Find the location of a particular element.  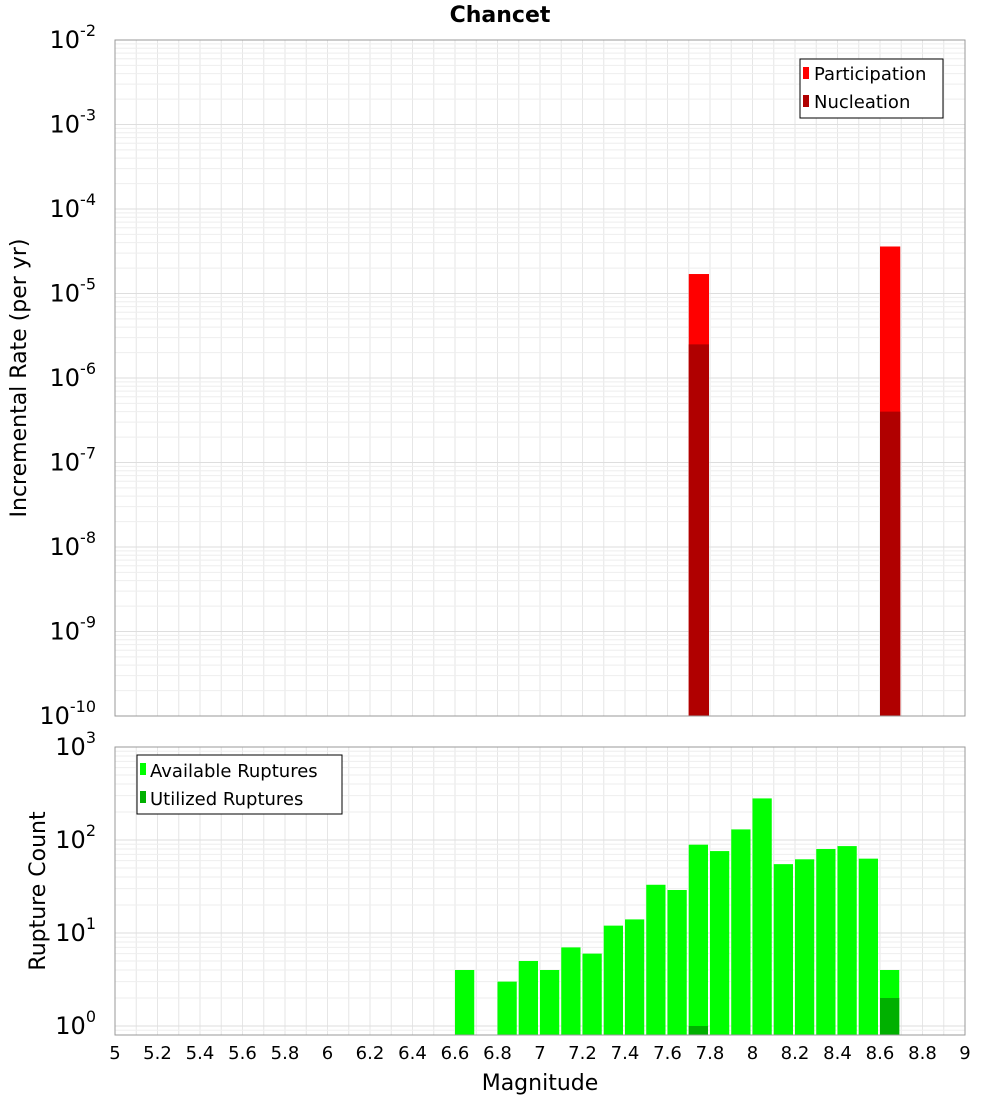

top-bars is located at coordinates (794, 481).